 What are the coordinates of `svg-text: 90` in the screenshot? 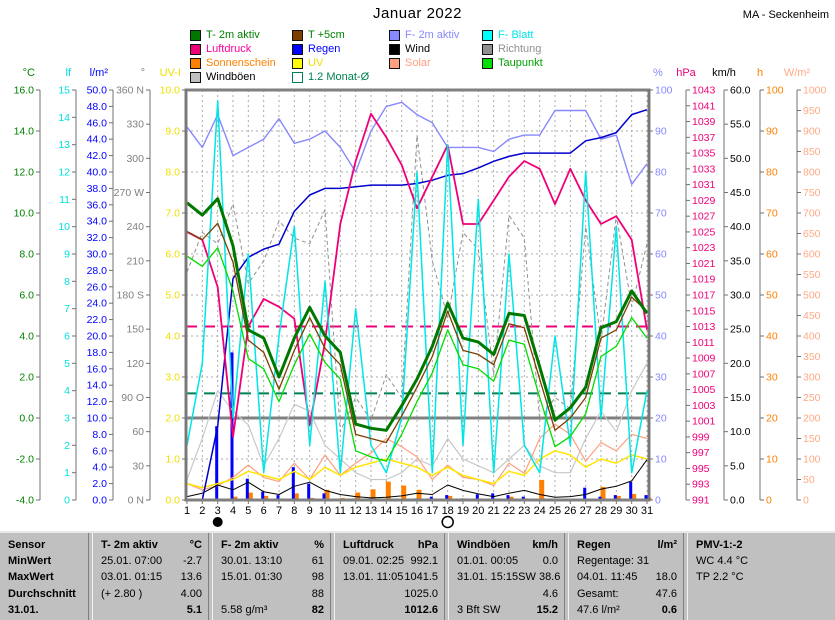 It's located at (772, 132).